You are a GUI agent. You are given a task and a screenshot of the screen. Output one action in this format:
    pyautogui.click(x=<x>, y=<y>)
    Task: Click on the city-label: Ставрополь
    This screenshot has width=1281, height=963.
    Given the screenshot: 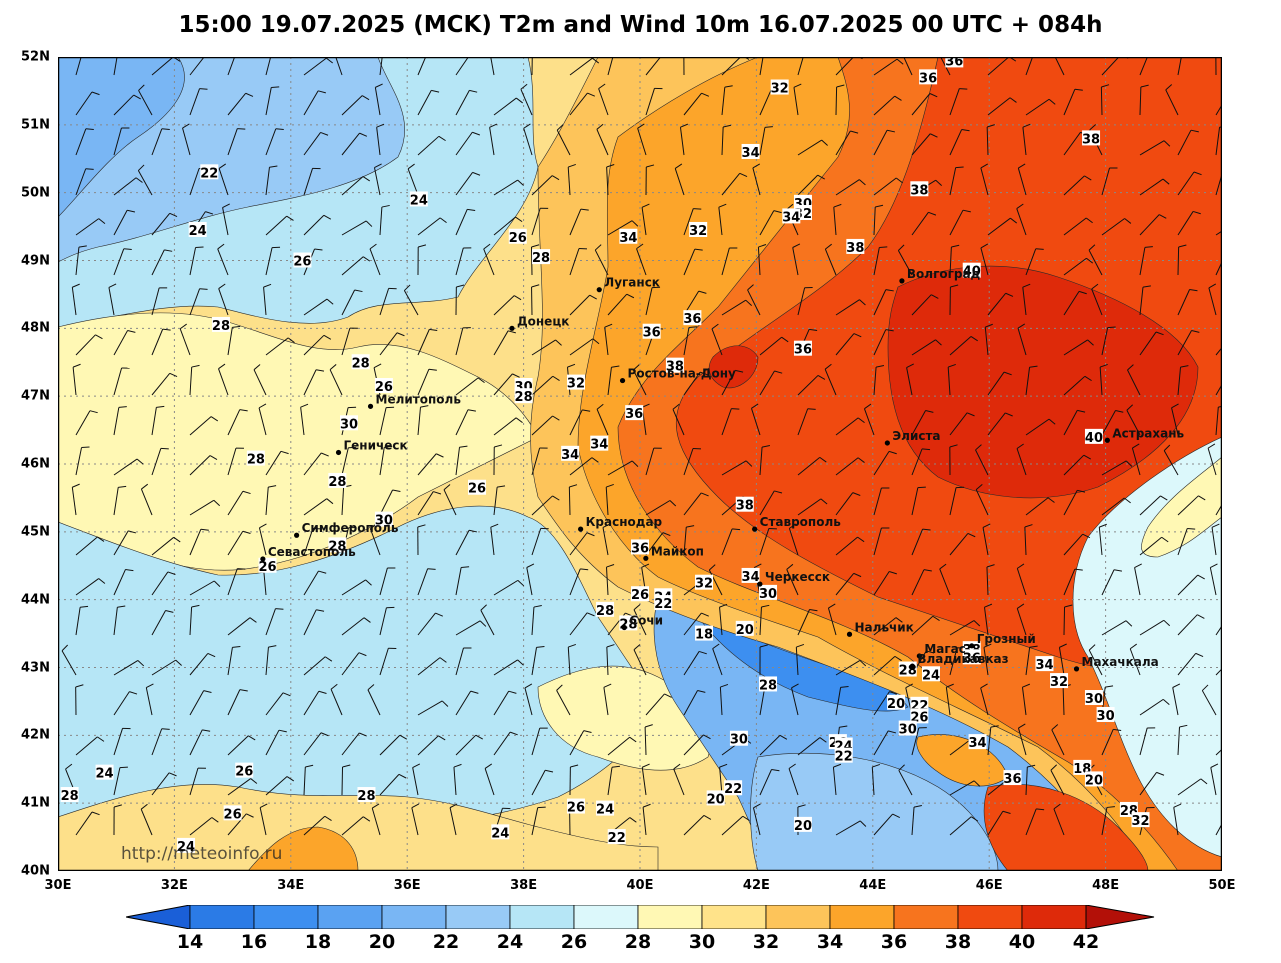 What is the action you would take?
    pyautogui.click(x=801, y=522)
    